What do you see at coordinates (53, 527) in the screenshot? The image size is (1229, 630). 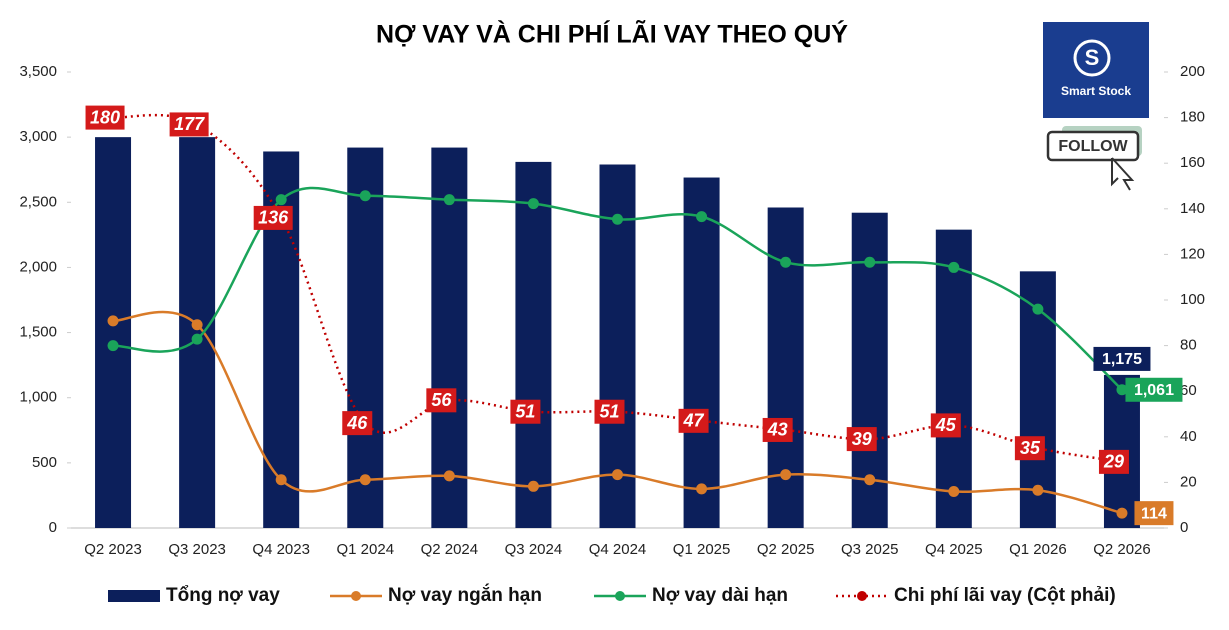 I see `y-tick-label: 0` at bounding box center [53, 527].